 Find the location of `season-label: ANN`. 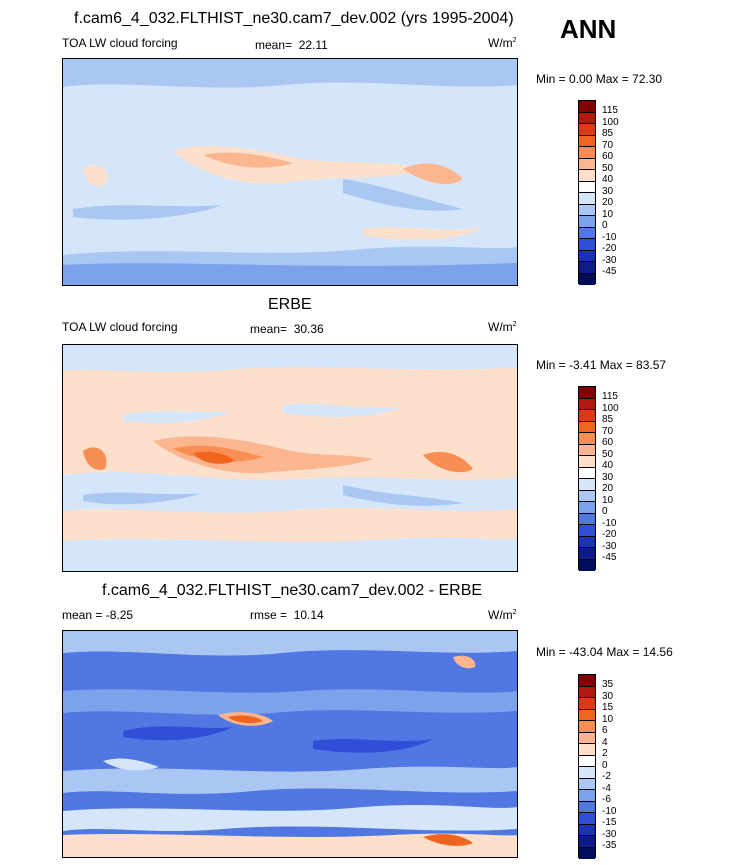

season-label: ANN is located at coordinates (588, 29).